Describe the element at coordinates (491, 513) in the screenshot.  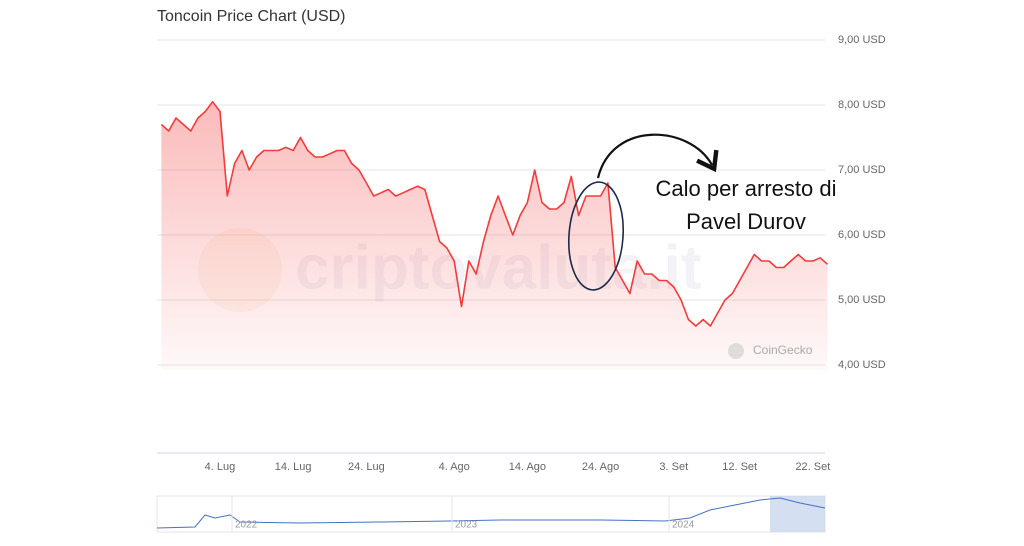
I see `navigator-line` at that location.